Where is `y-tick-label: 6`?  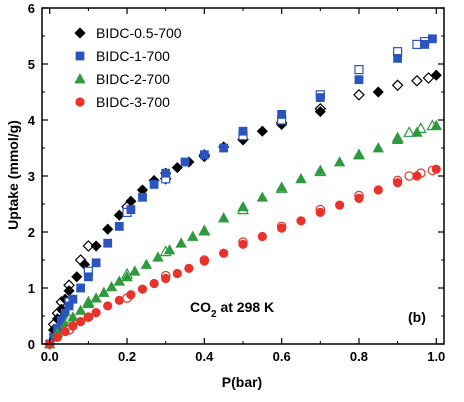
y-tick-label: 6 is located at coordinates (31, 8).